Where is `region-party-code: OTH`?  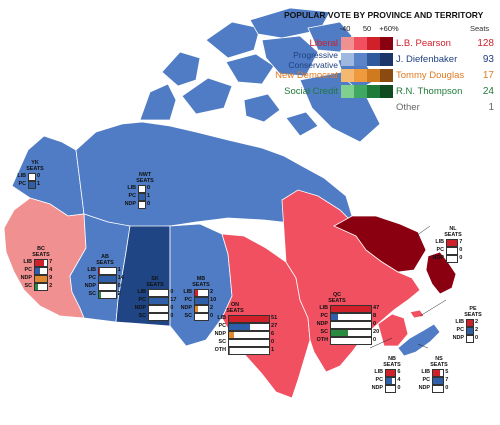 region-party-code: OTH is located at coordinates (322, 340).